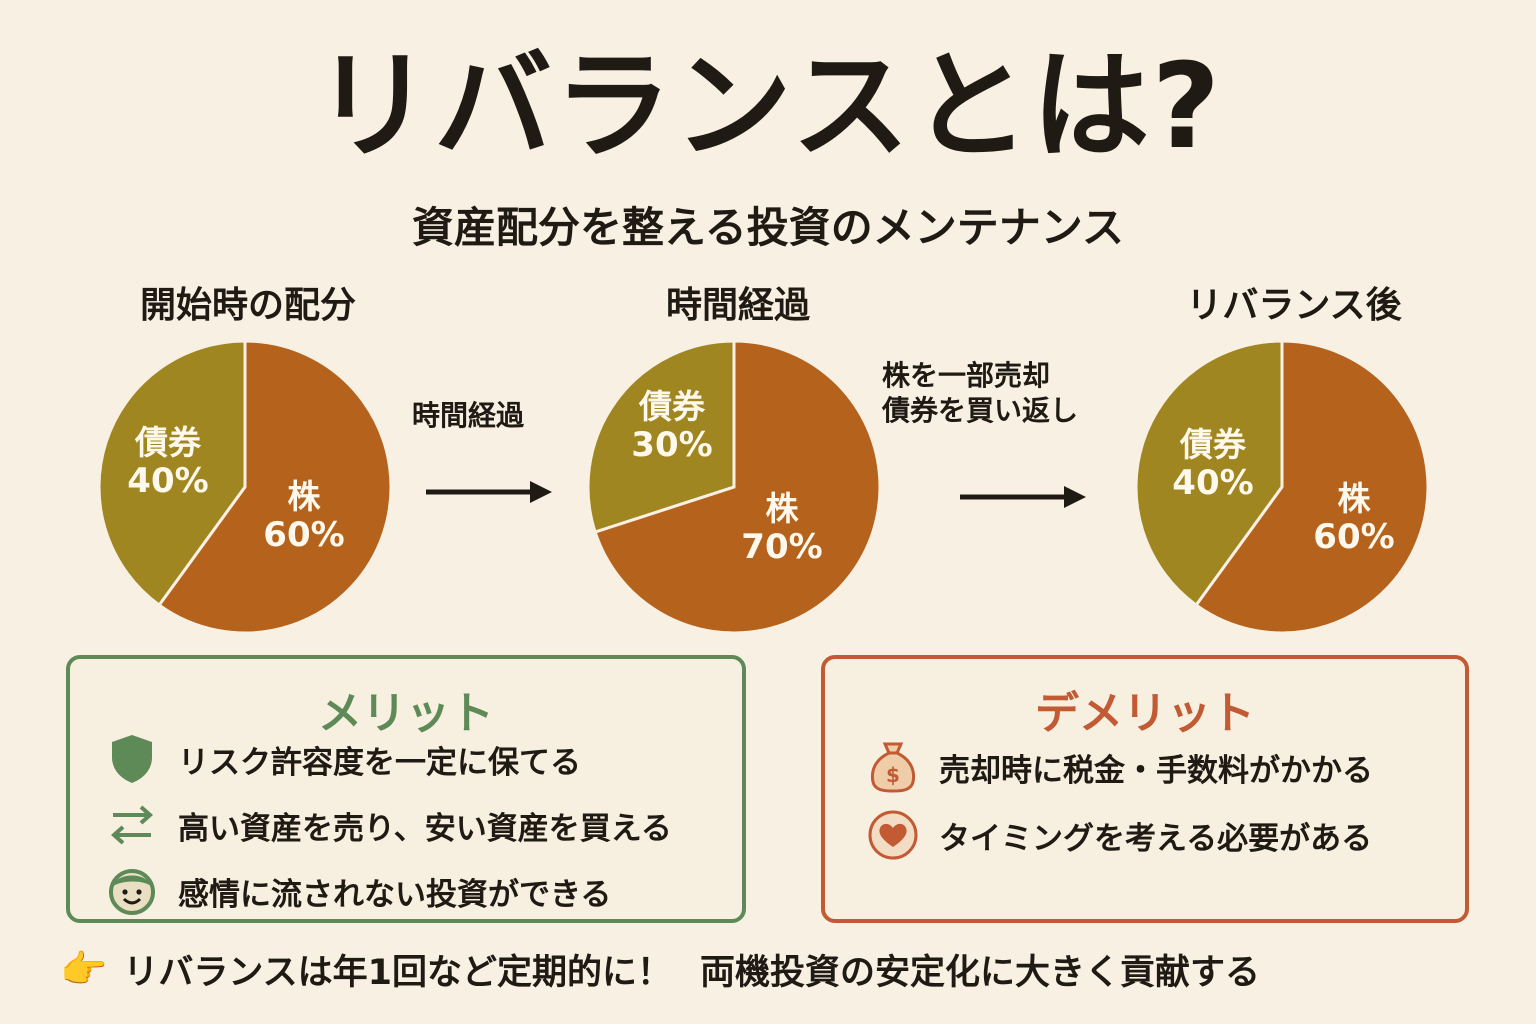 Image resolution: width=1536 pixels, height=1024 pixels. I want to click on merit-title: メリット, so click(406, 713).